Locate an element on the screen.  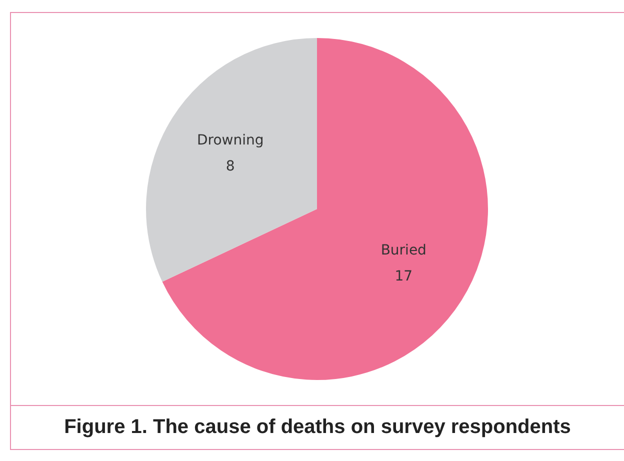
data-label: 8 is located at coordinates (230, 166).